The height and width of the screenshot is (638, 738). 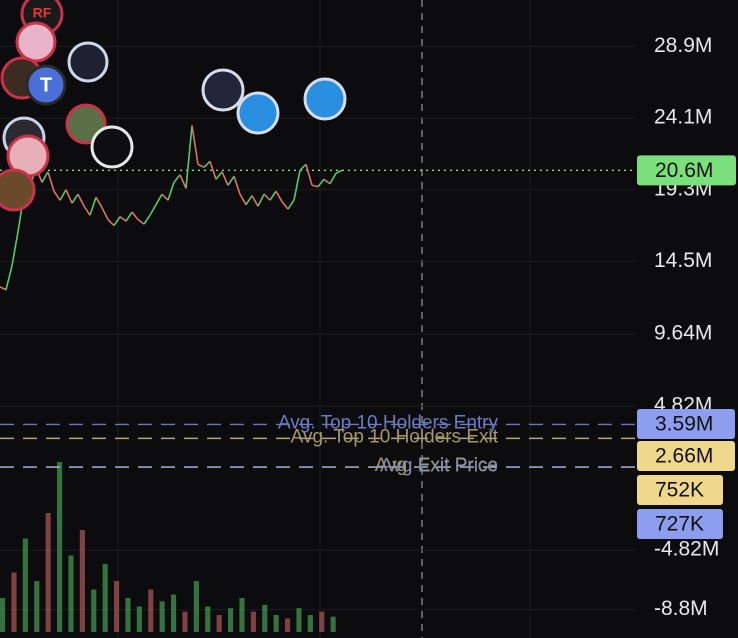 What do you see at coordinates (42, 13) in the screenshot?
I see `avatar-icon: RF` at bounding box center [42, 13].